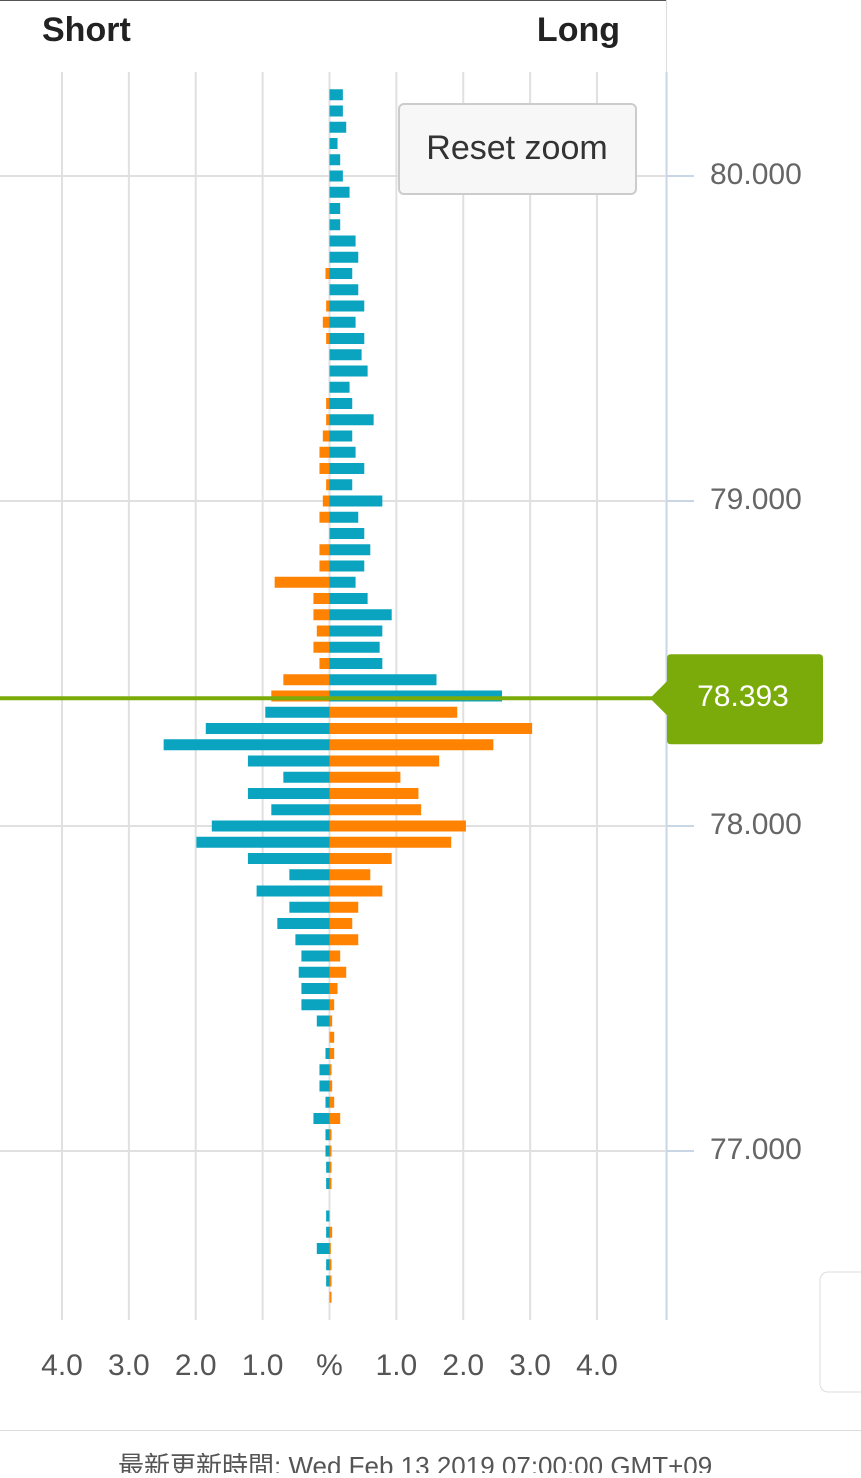  I want to click on button-label: Reset zoom, so click(516, 148).